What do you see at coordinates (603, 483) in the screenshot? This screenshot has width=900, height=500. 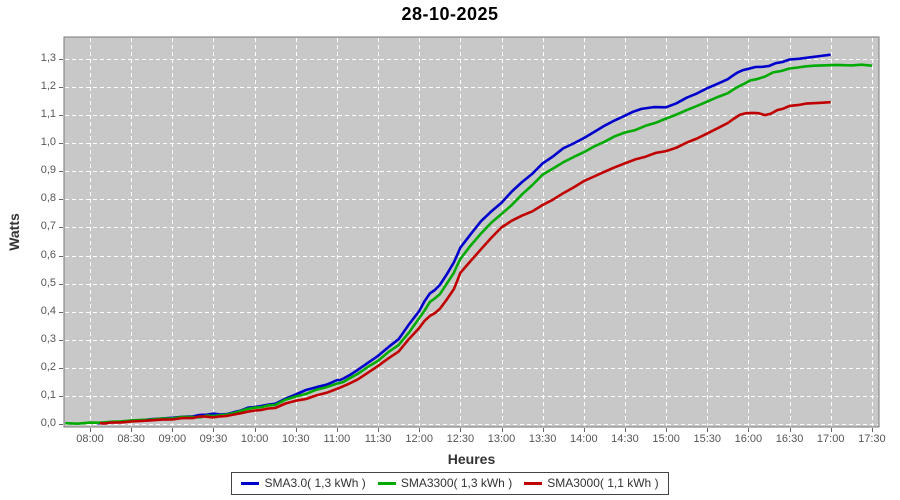 I see `legend-label: SMA3000( 1,1 kWh )` at bounding box center [603, 483].